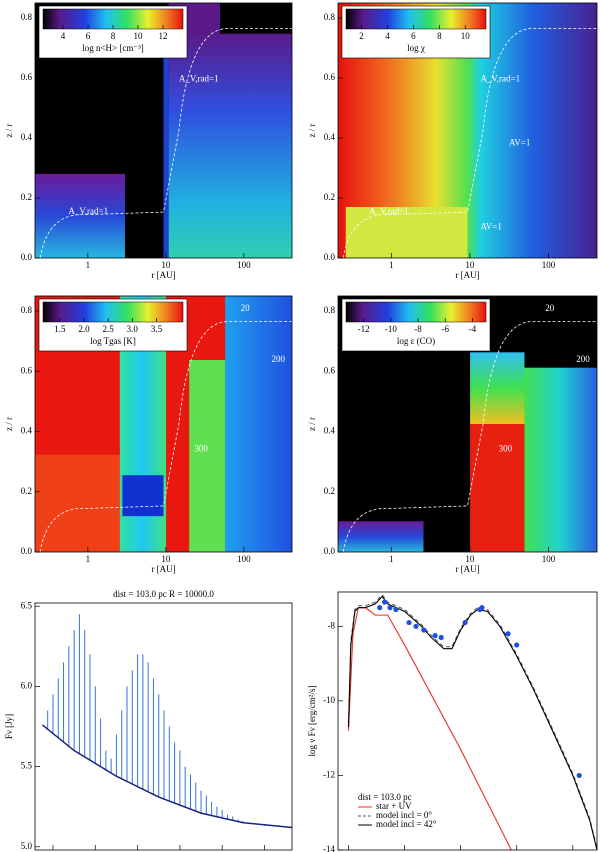 The width and height of the screenshot is (600, 852). Describe the element at coordinates (439, 36) in the screenshot. I see `colorbar-tick-label: 8` at that location.